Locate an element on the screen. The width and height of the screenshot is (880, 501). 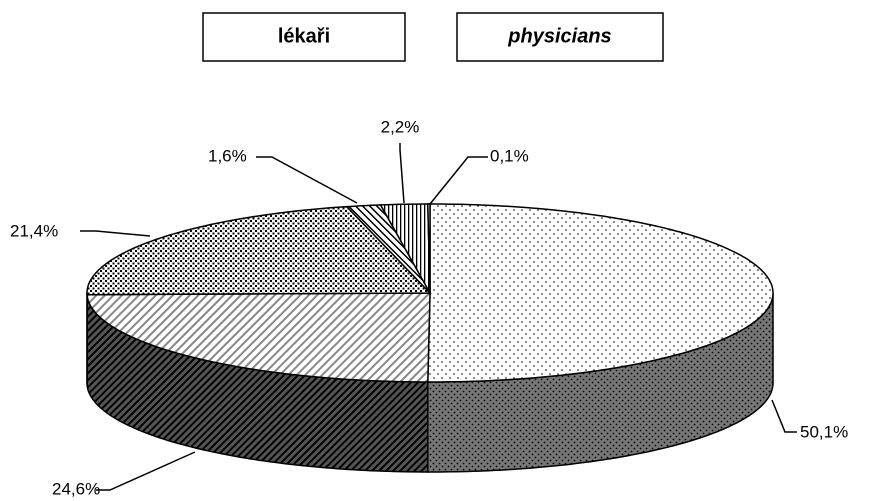
title: physicians is located at coordinates (559, 36).